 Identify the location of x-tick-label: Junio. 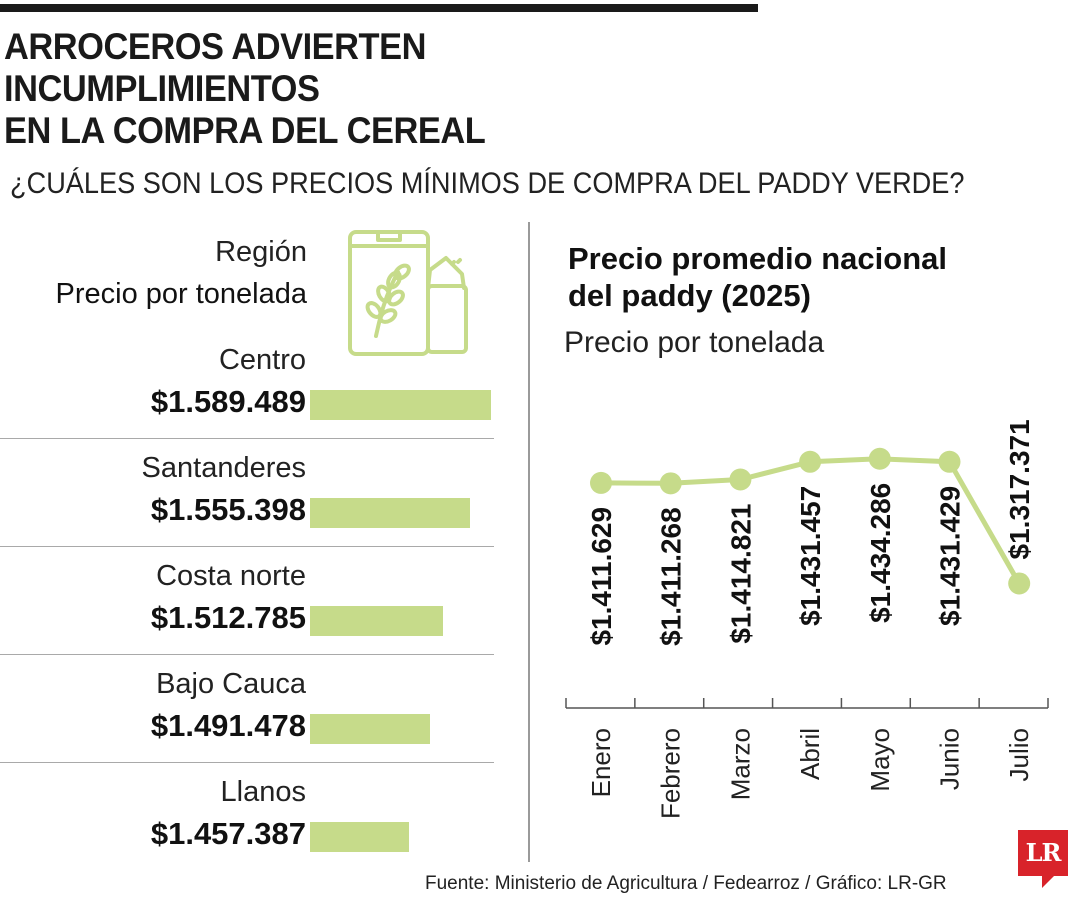
(950, 759).